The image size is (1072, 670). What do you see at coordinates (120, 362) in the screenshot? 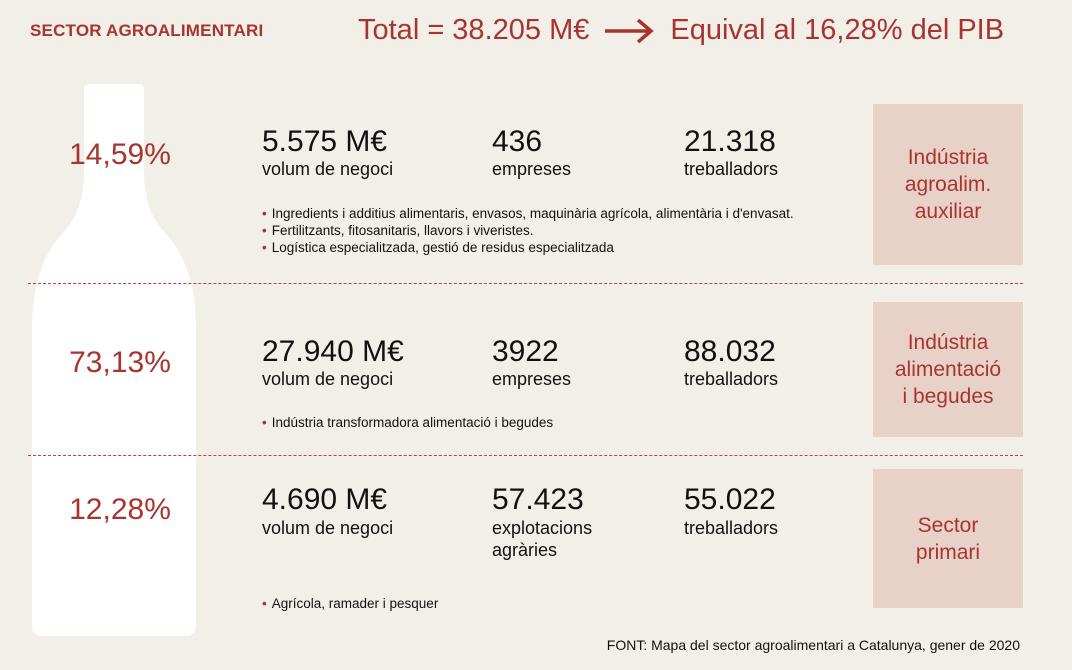
I see `share-value-row-2: 73,13%` at bounding box center [120, 362].